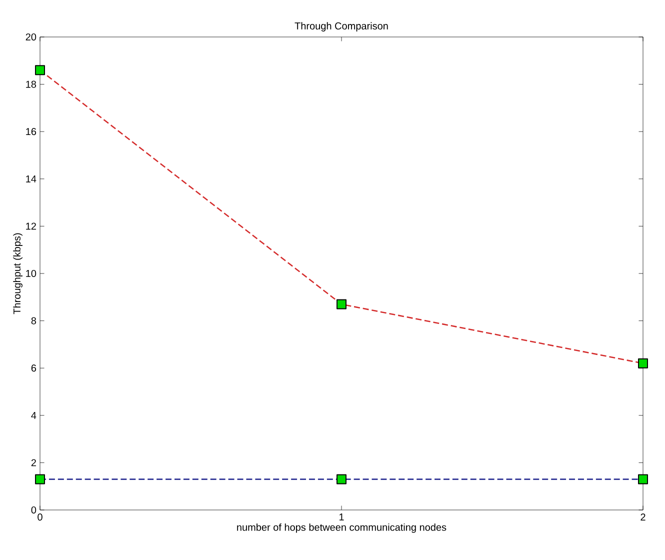 The image size is (665, 560). I want to click on y-tick-label: 8, so click(33, 320).